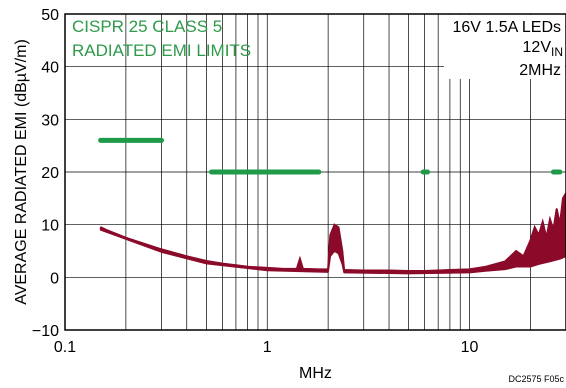 This screenshot has height=388, width=566. I want to click on limit-lines, so click(330, 156).